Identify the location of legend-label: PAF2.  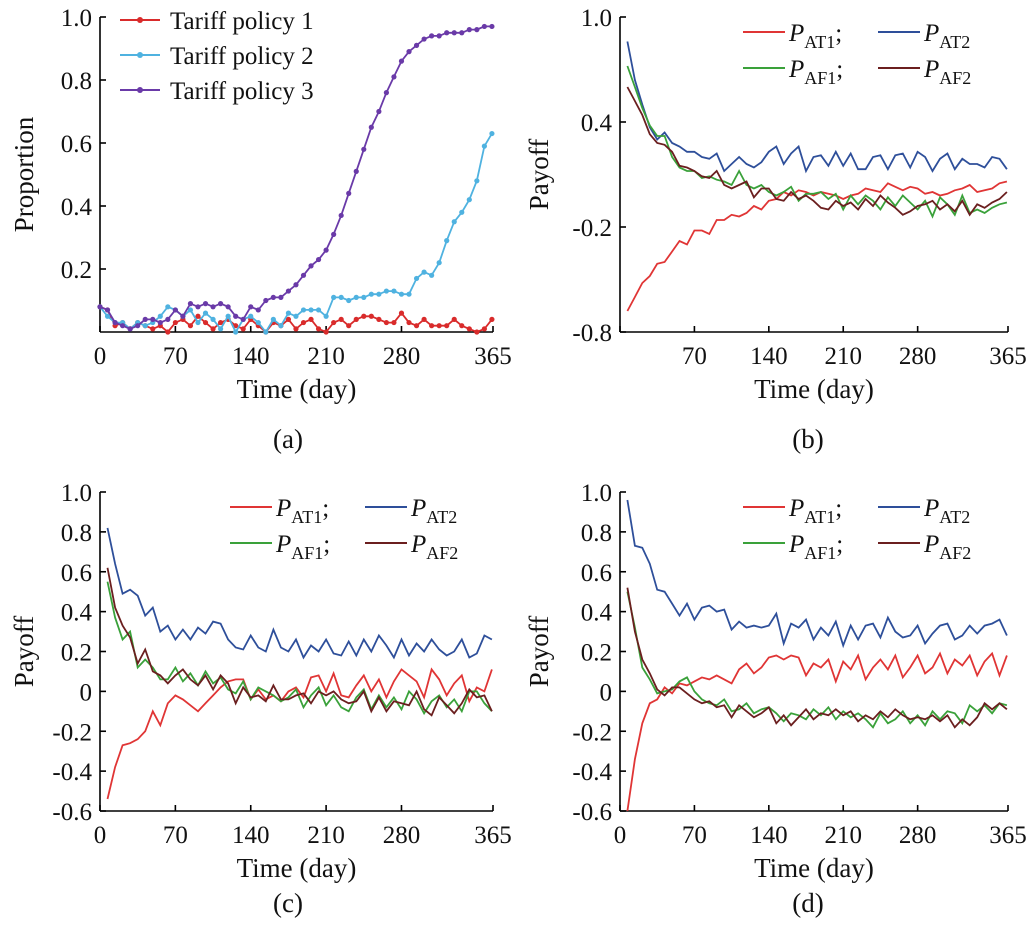
(947, 72).